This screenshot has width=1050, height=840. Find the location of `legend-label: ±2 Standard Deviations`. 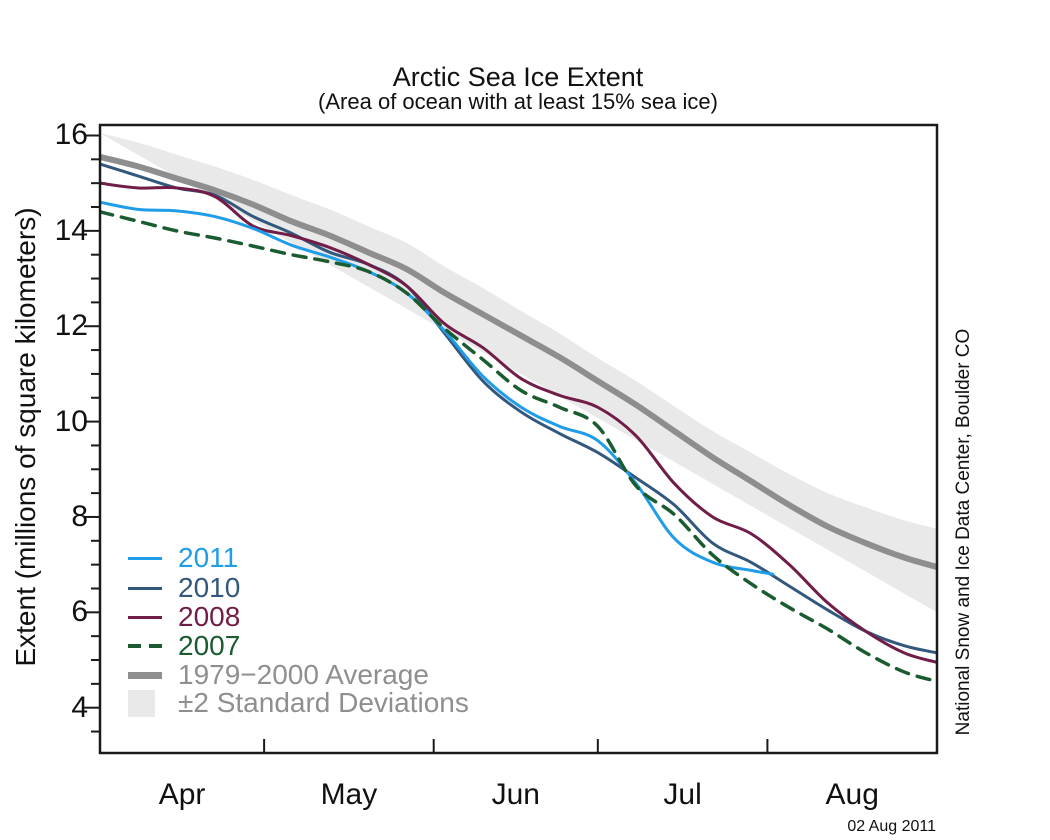

legend-label: ±2 Standard Deviations is located at coordinates (323, 702).